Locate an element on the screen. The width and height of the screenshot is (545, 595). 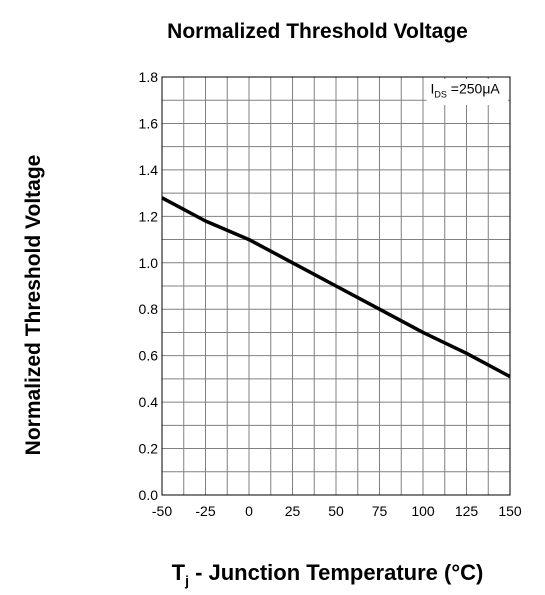
x-tick-labels: -50 -25 0 25 50 75 100 125 150 is located at coordinates (337, 511).